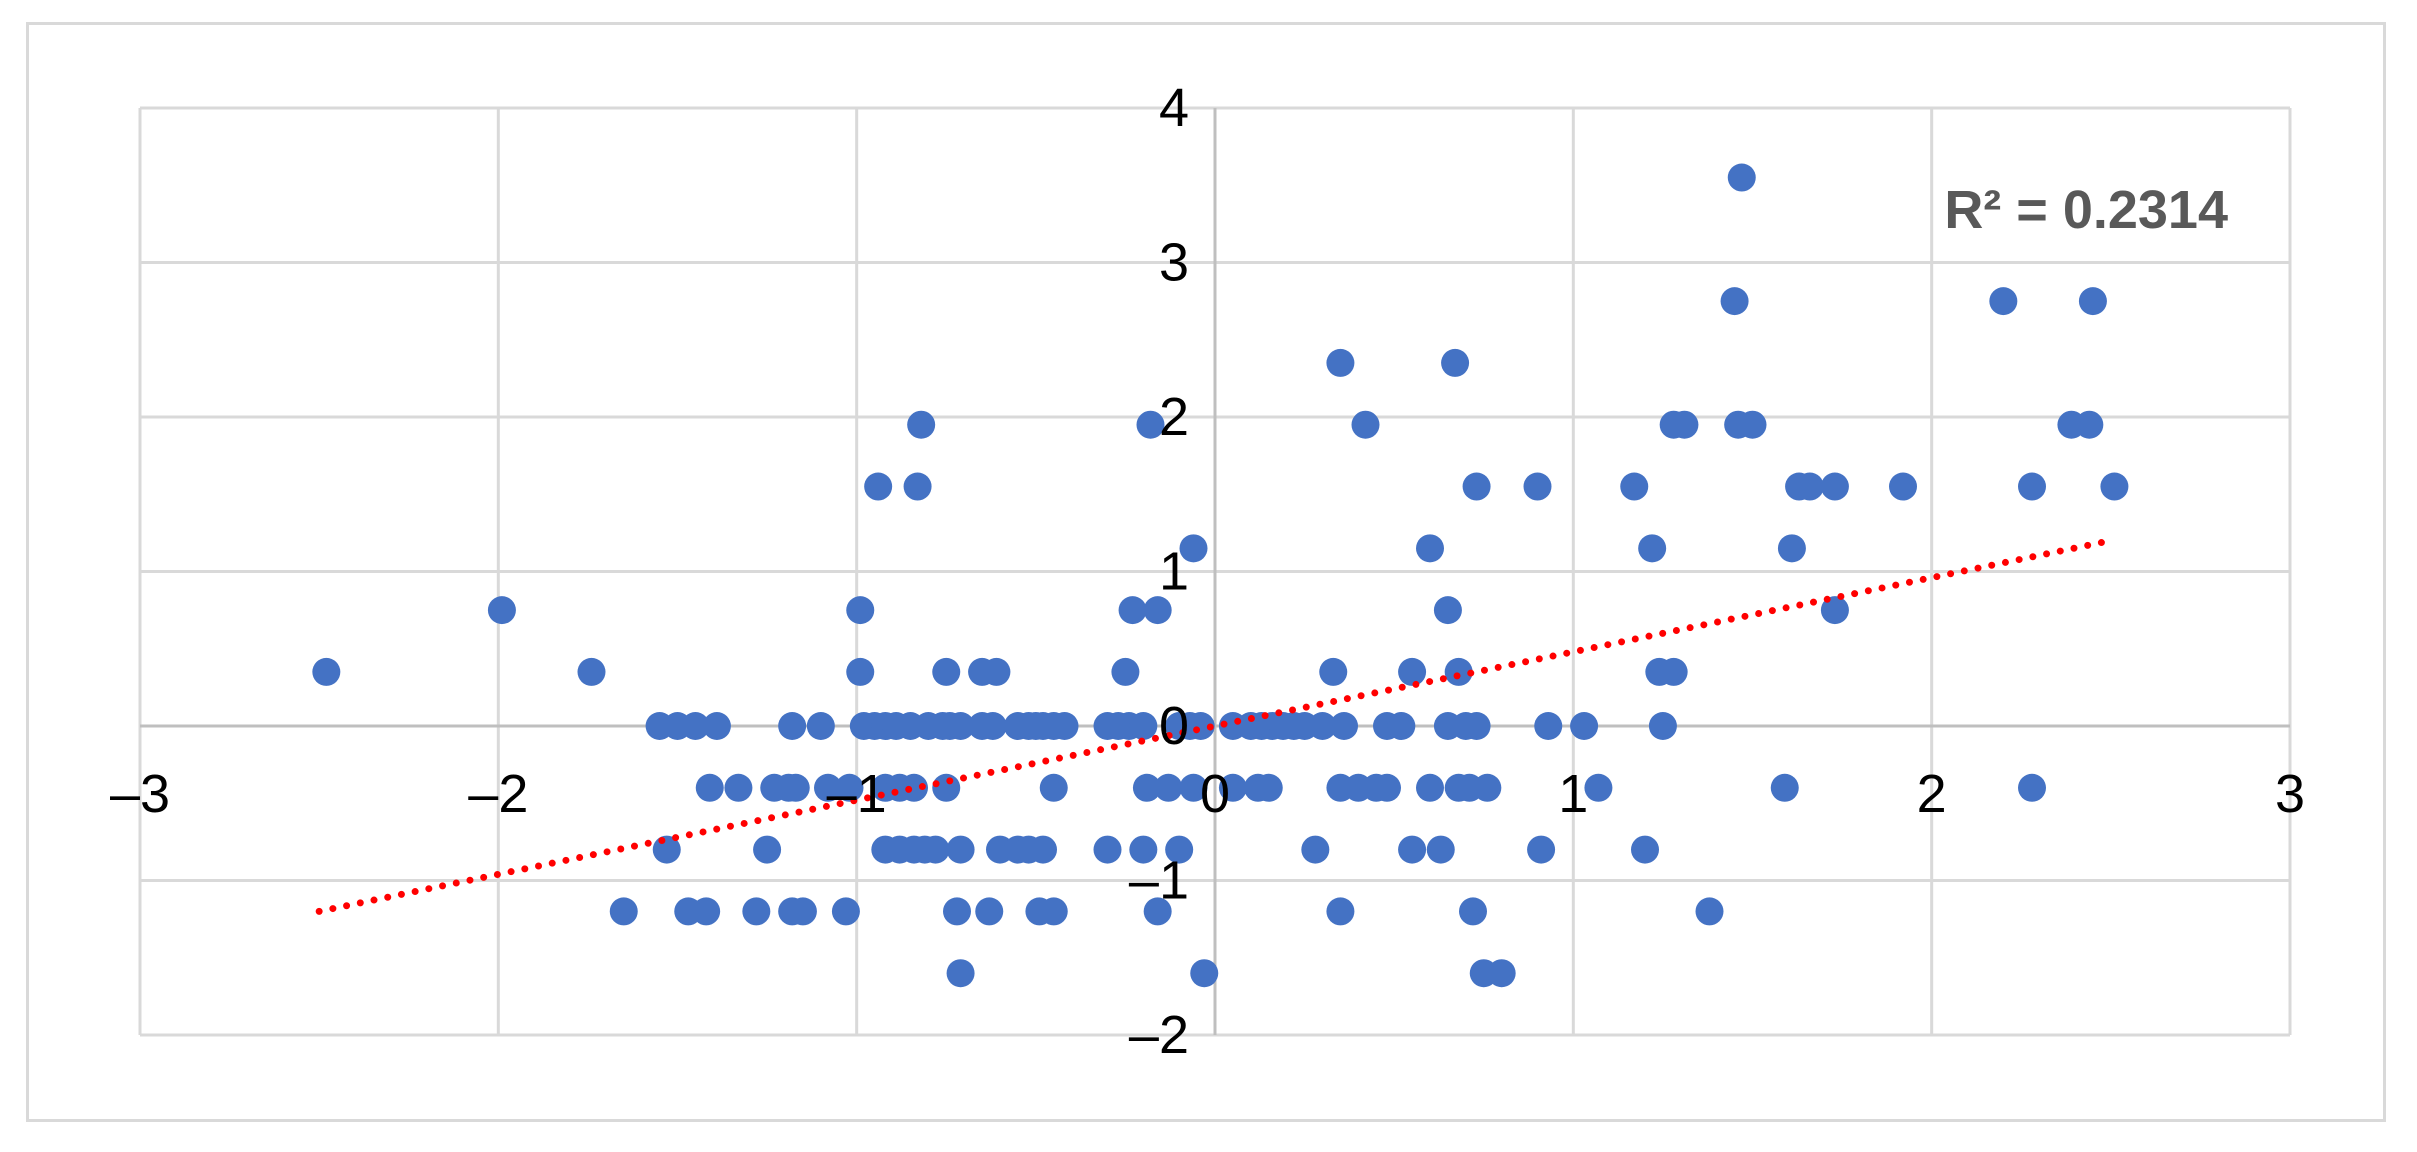  Describe the element at coordinates (1215, 794) in the screenshot. I see `x-tick-label-3: 0` at that location.